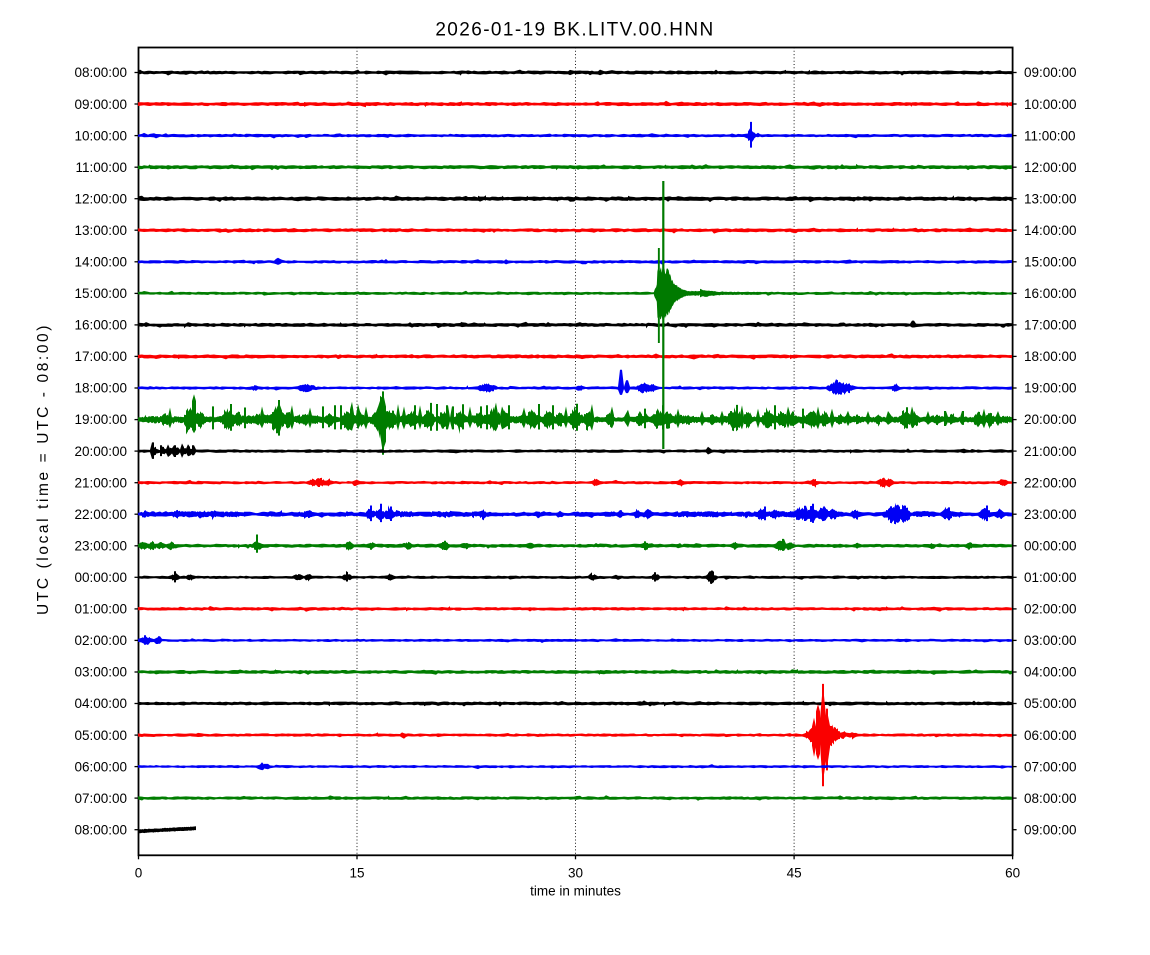 The width and height of the screenshot is (1150, 955). I want to click on svg-text: 0, so click(139, 873).